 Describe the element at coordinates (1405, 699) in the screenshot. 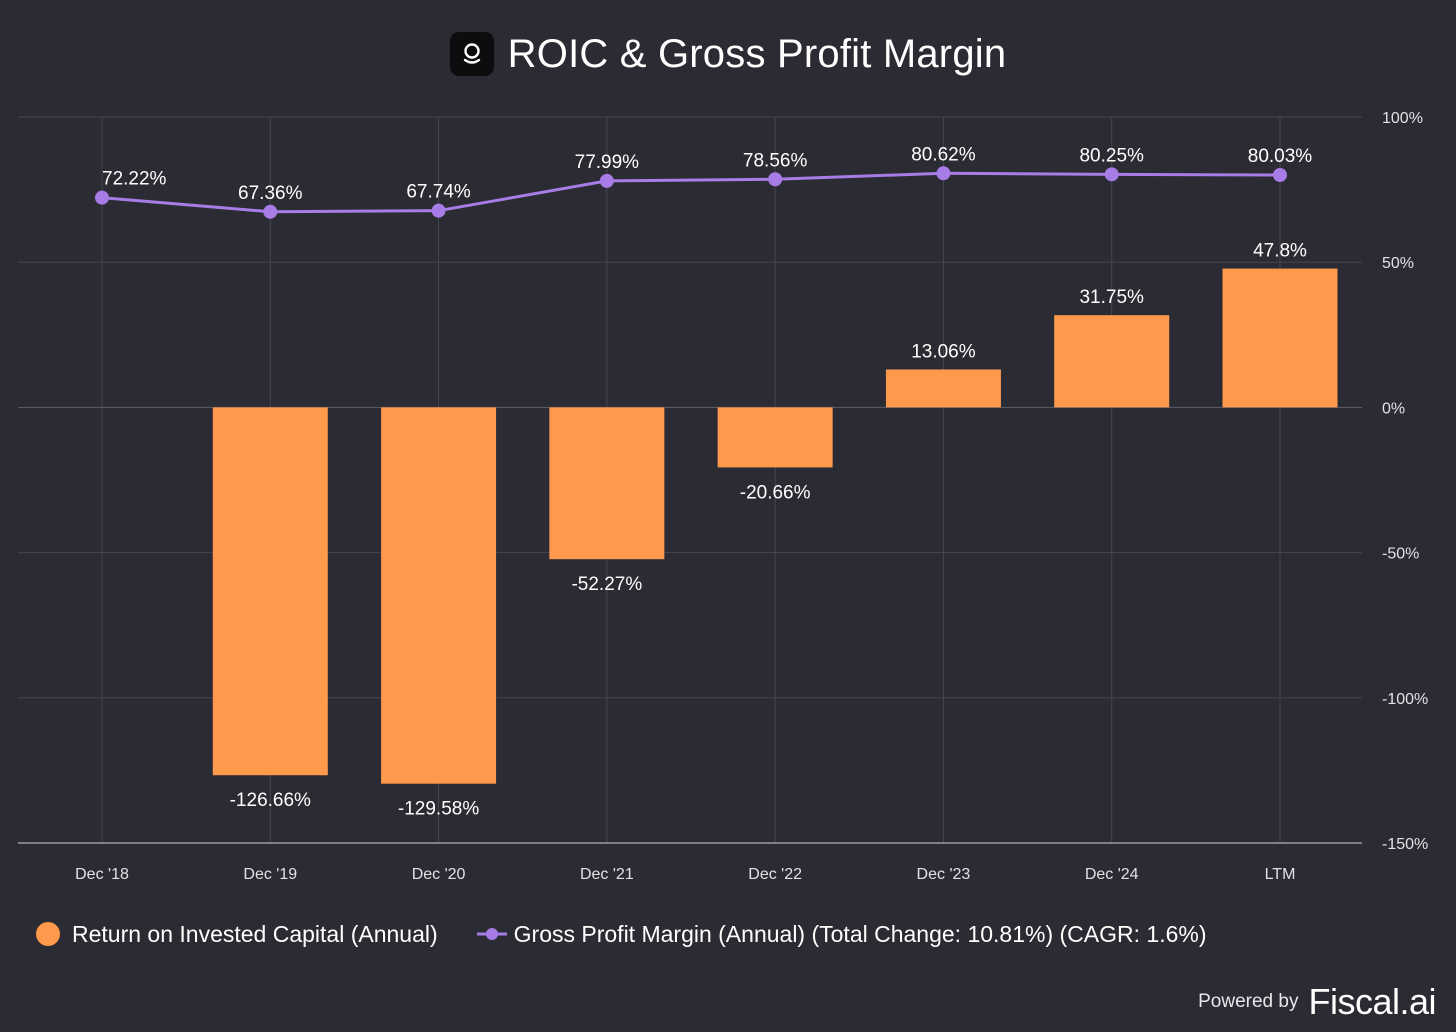

I see `y-axis-tick-label: -100%` at that location.